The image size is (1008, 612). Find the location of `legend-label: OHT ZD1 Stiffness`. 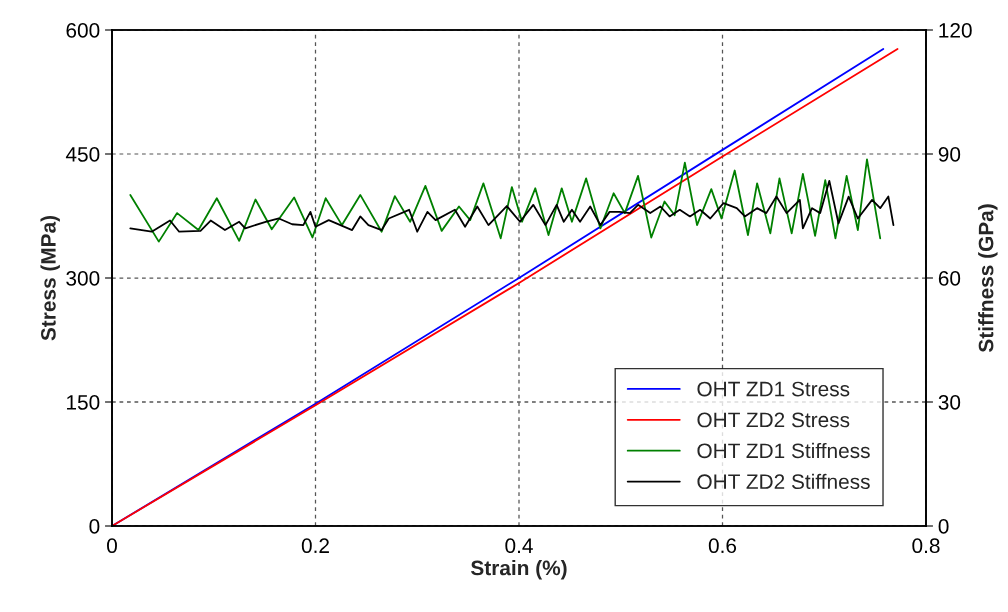

legend-label: OHT ZD1 Stiffness is located at coordinates (783, 450).